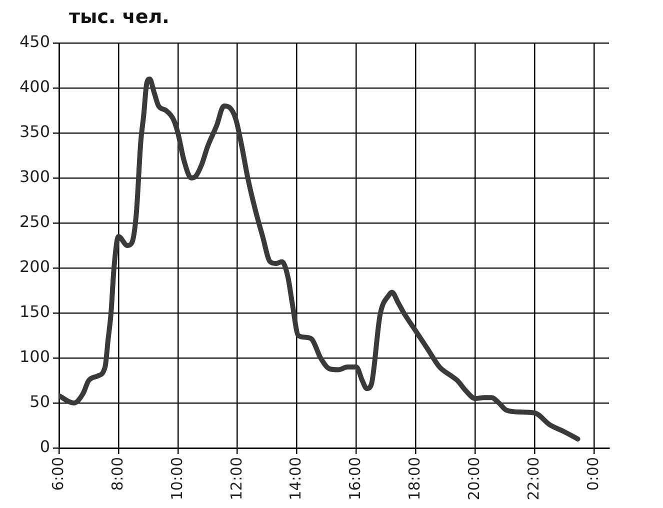  I want to click on x-tick-label: 8:00, so click(117, 474).